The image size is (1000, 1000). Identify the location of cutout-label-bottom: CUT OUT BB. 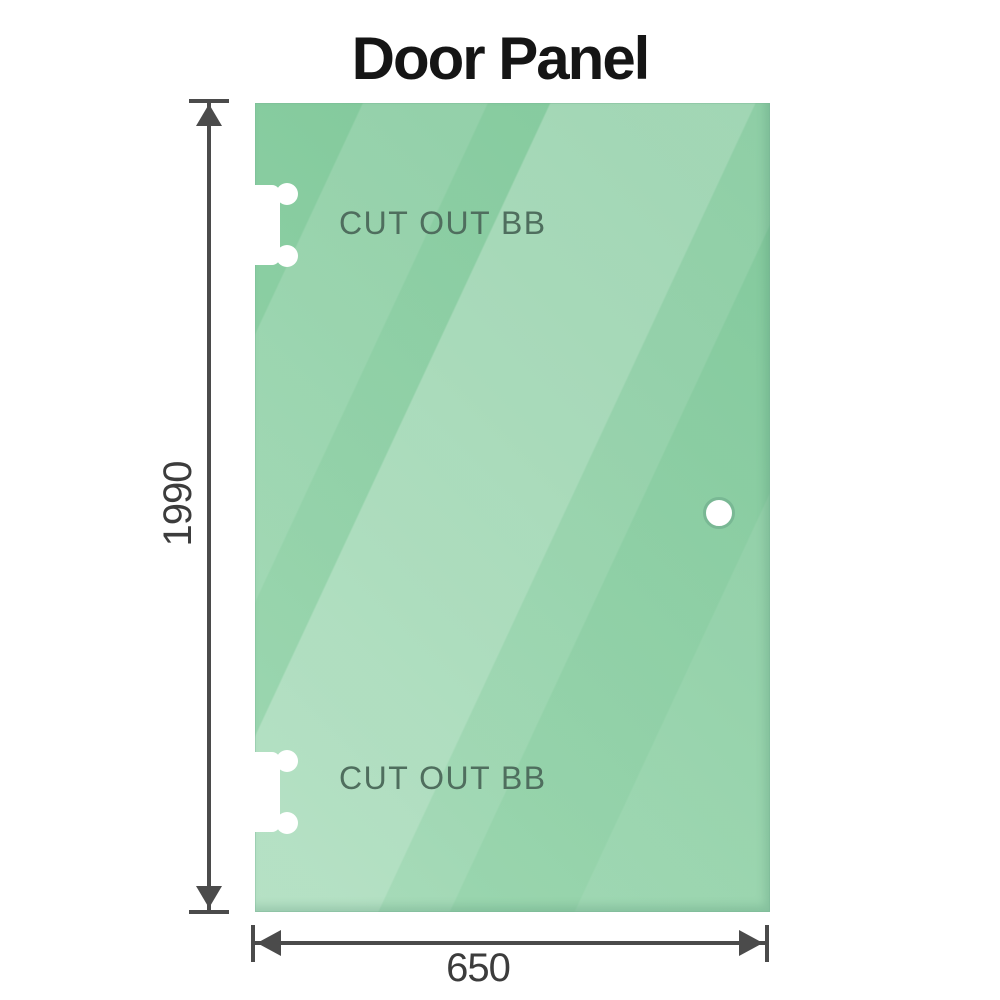
(443, 778).